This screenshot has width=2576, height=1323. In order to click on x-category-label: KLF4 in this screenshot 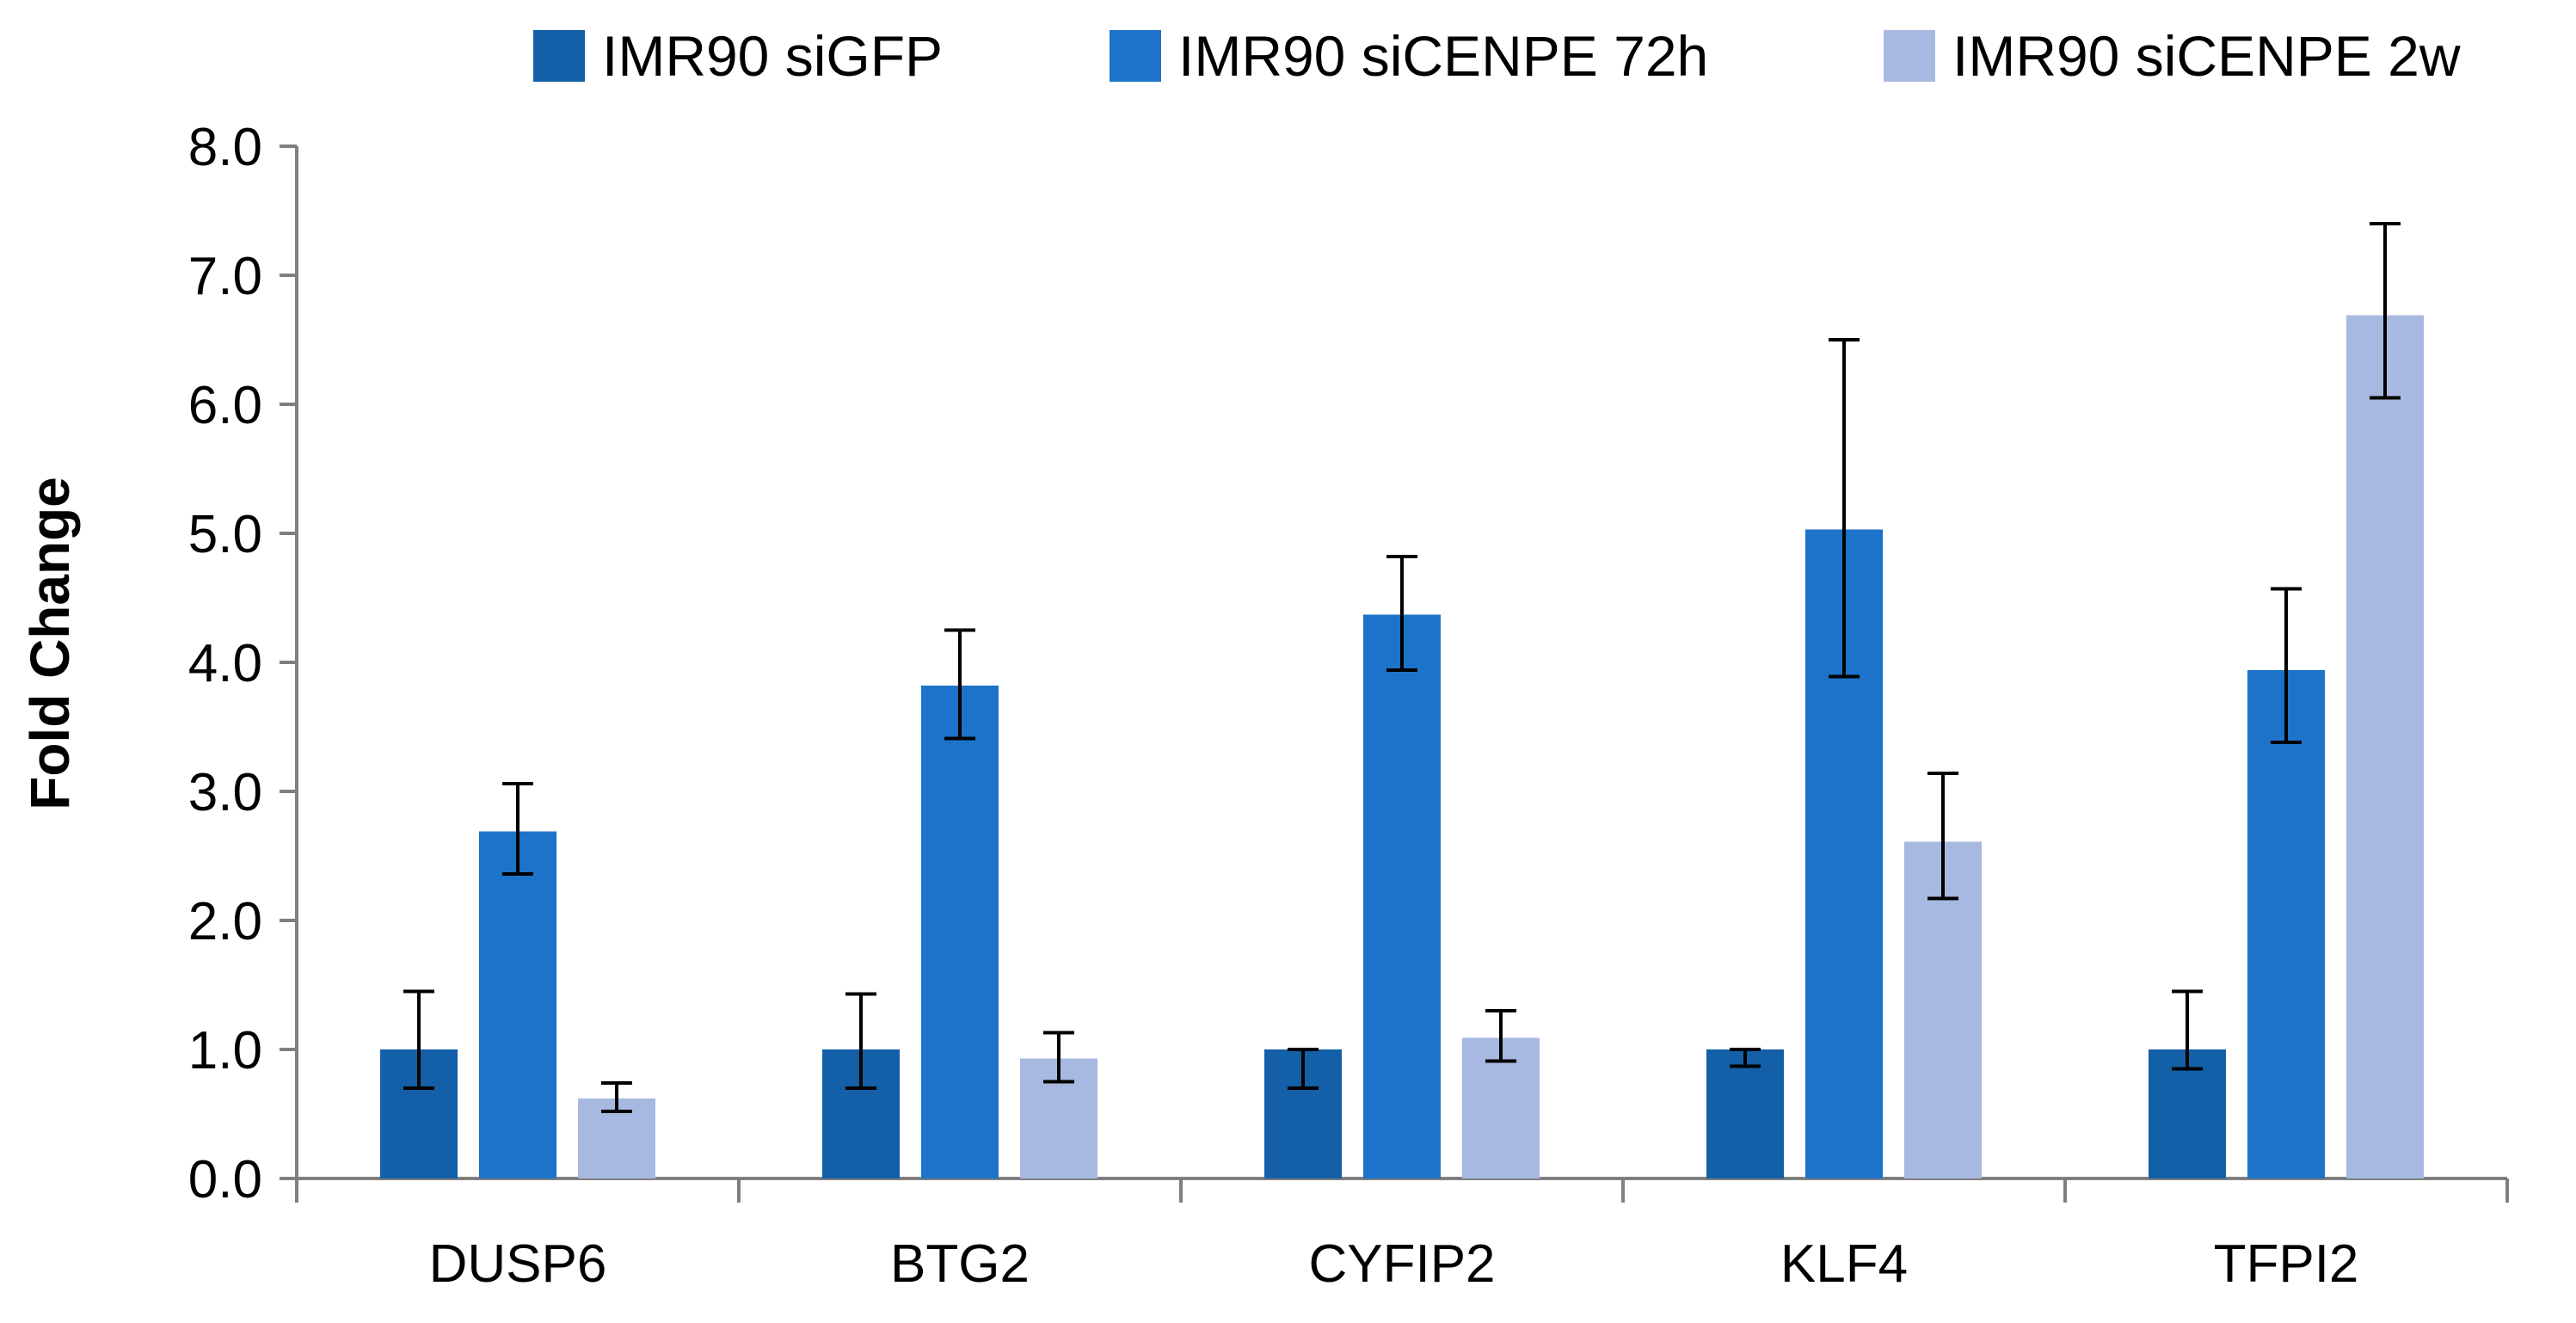, I will do `click(1844, 1264)`.